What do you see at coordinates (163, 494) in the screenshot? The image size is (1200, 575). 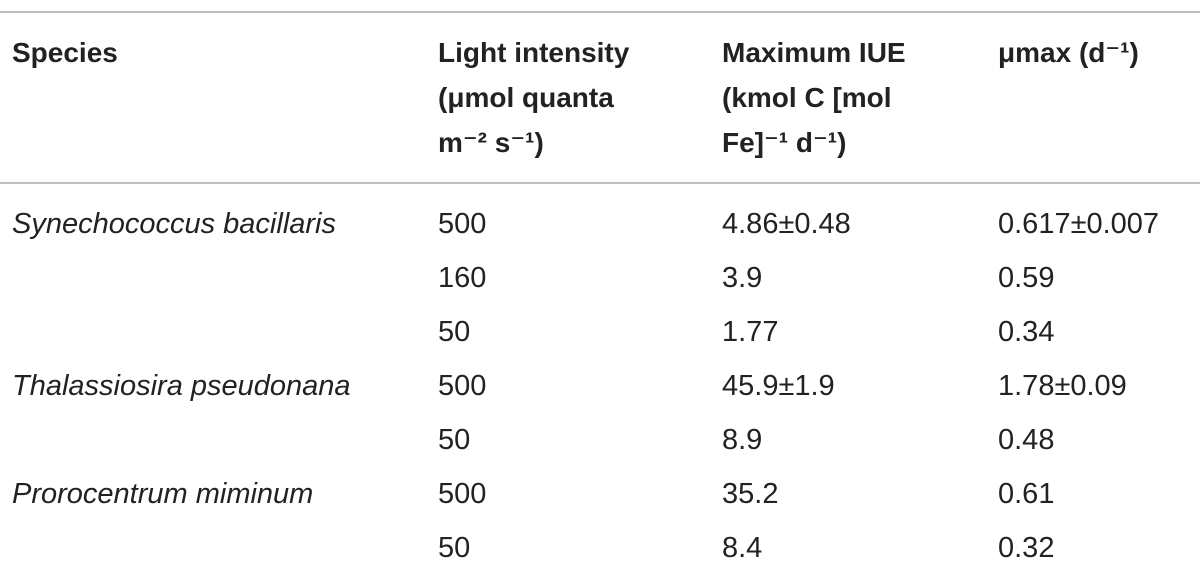 I see `species-cell: Prorocentrum miminum` at bounding box center [163, 494].